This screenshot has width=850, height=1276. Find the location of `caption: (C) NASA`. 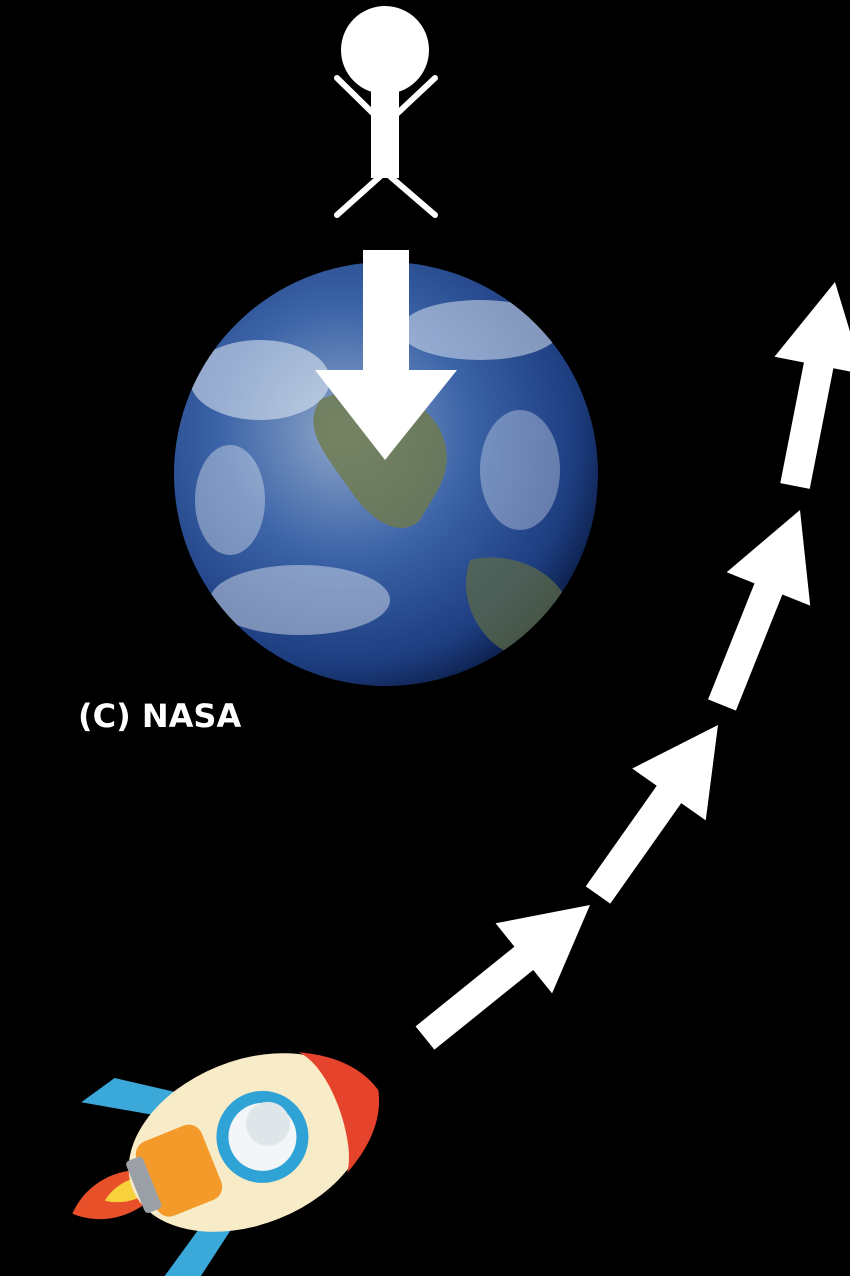

caption: (C) NASA is located at coordinates (159, 716).